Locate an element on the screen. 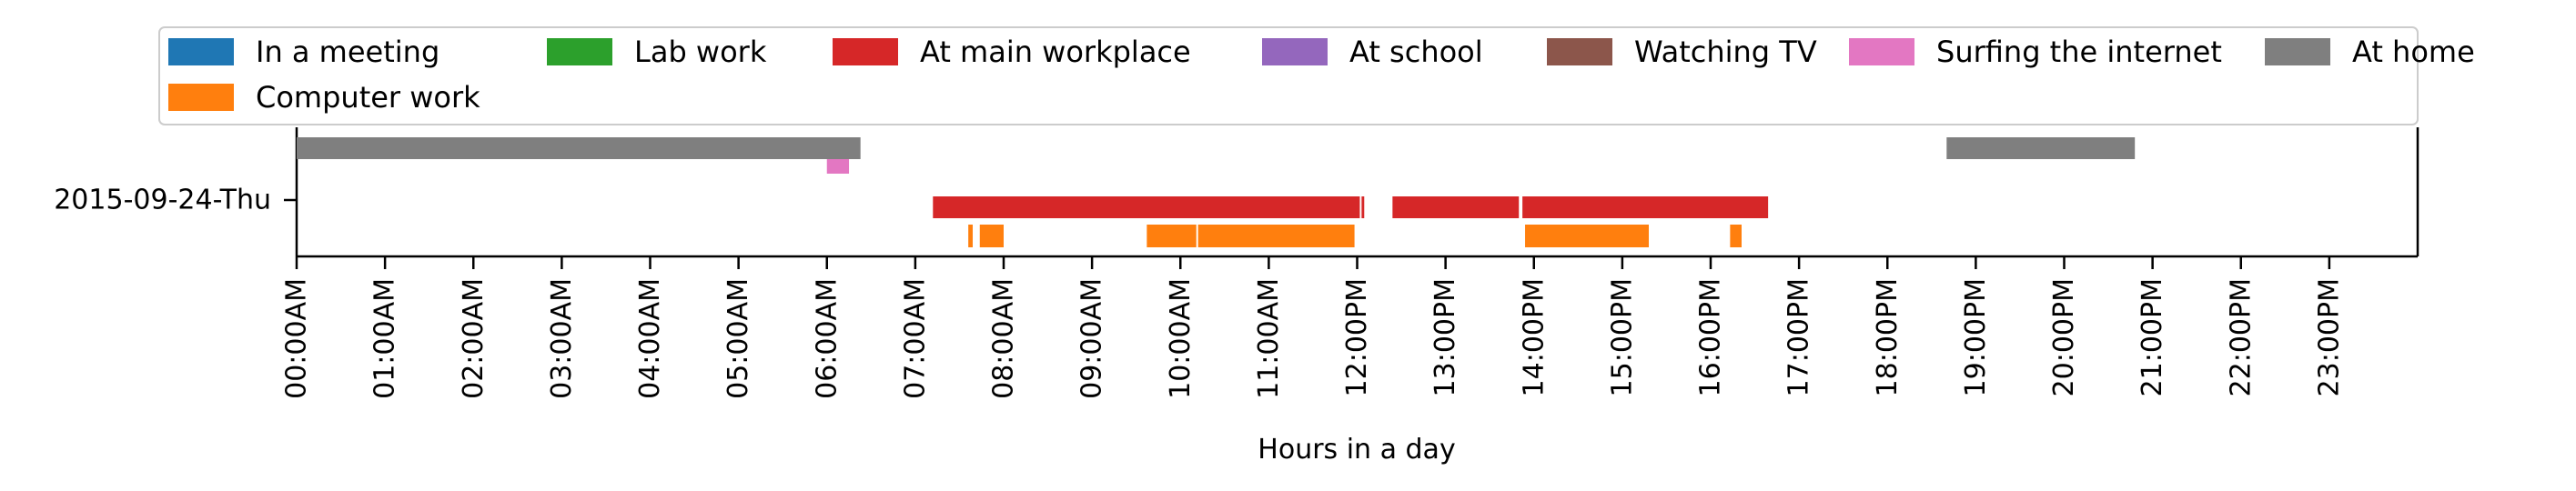 Image resolution: width=2576 pixels, height=491 pixels. x-tick-label: 17:00PM is located at coordinates (1799, 337).